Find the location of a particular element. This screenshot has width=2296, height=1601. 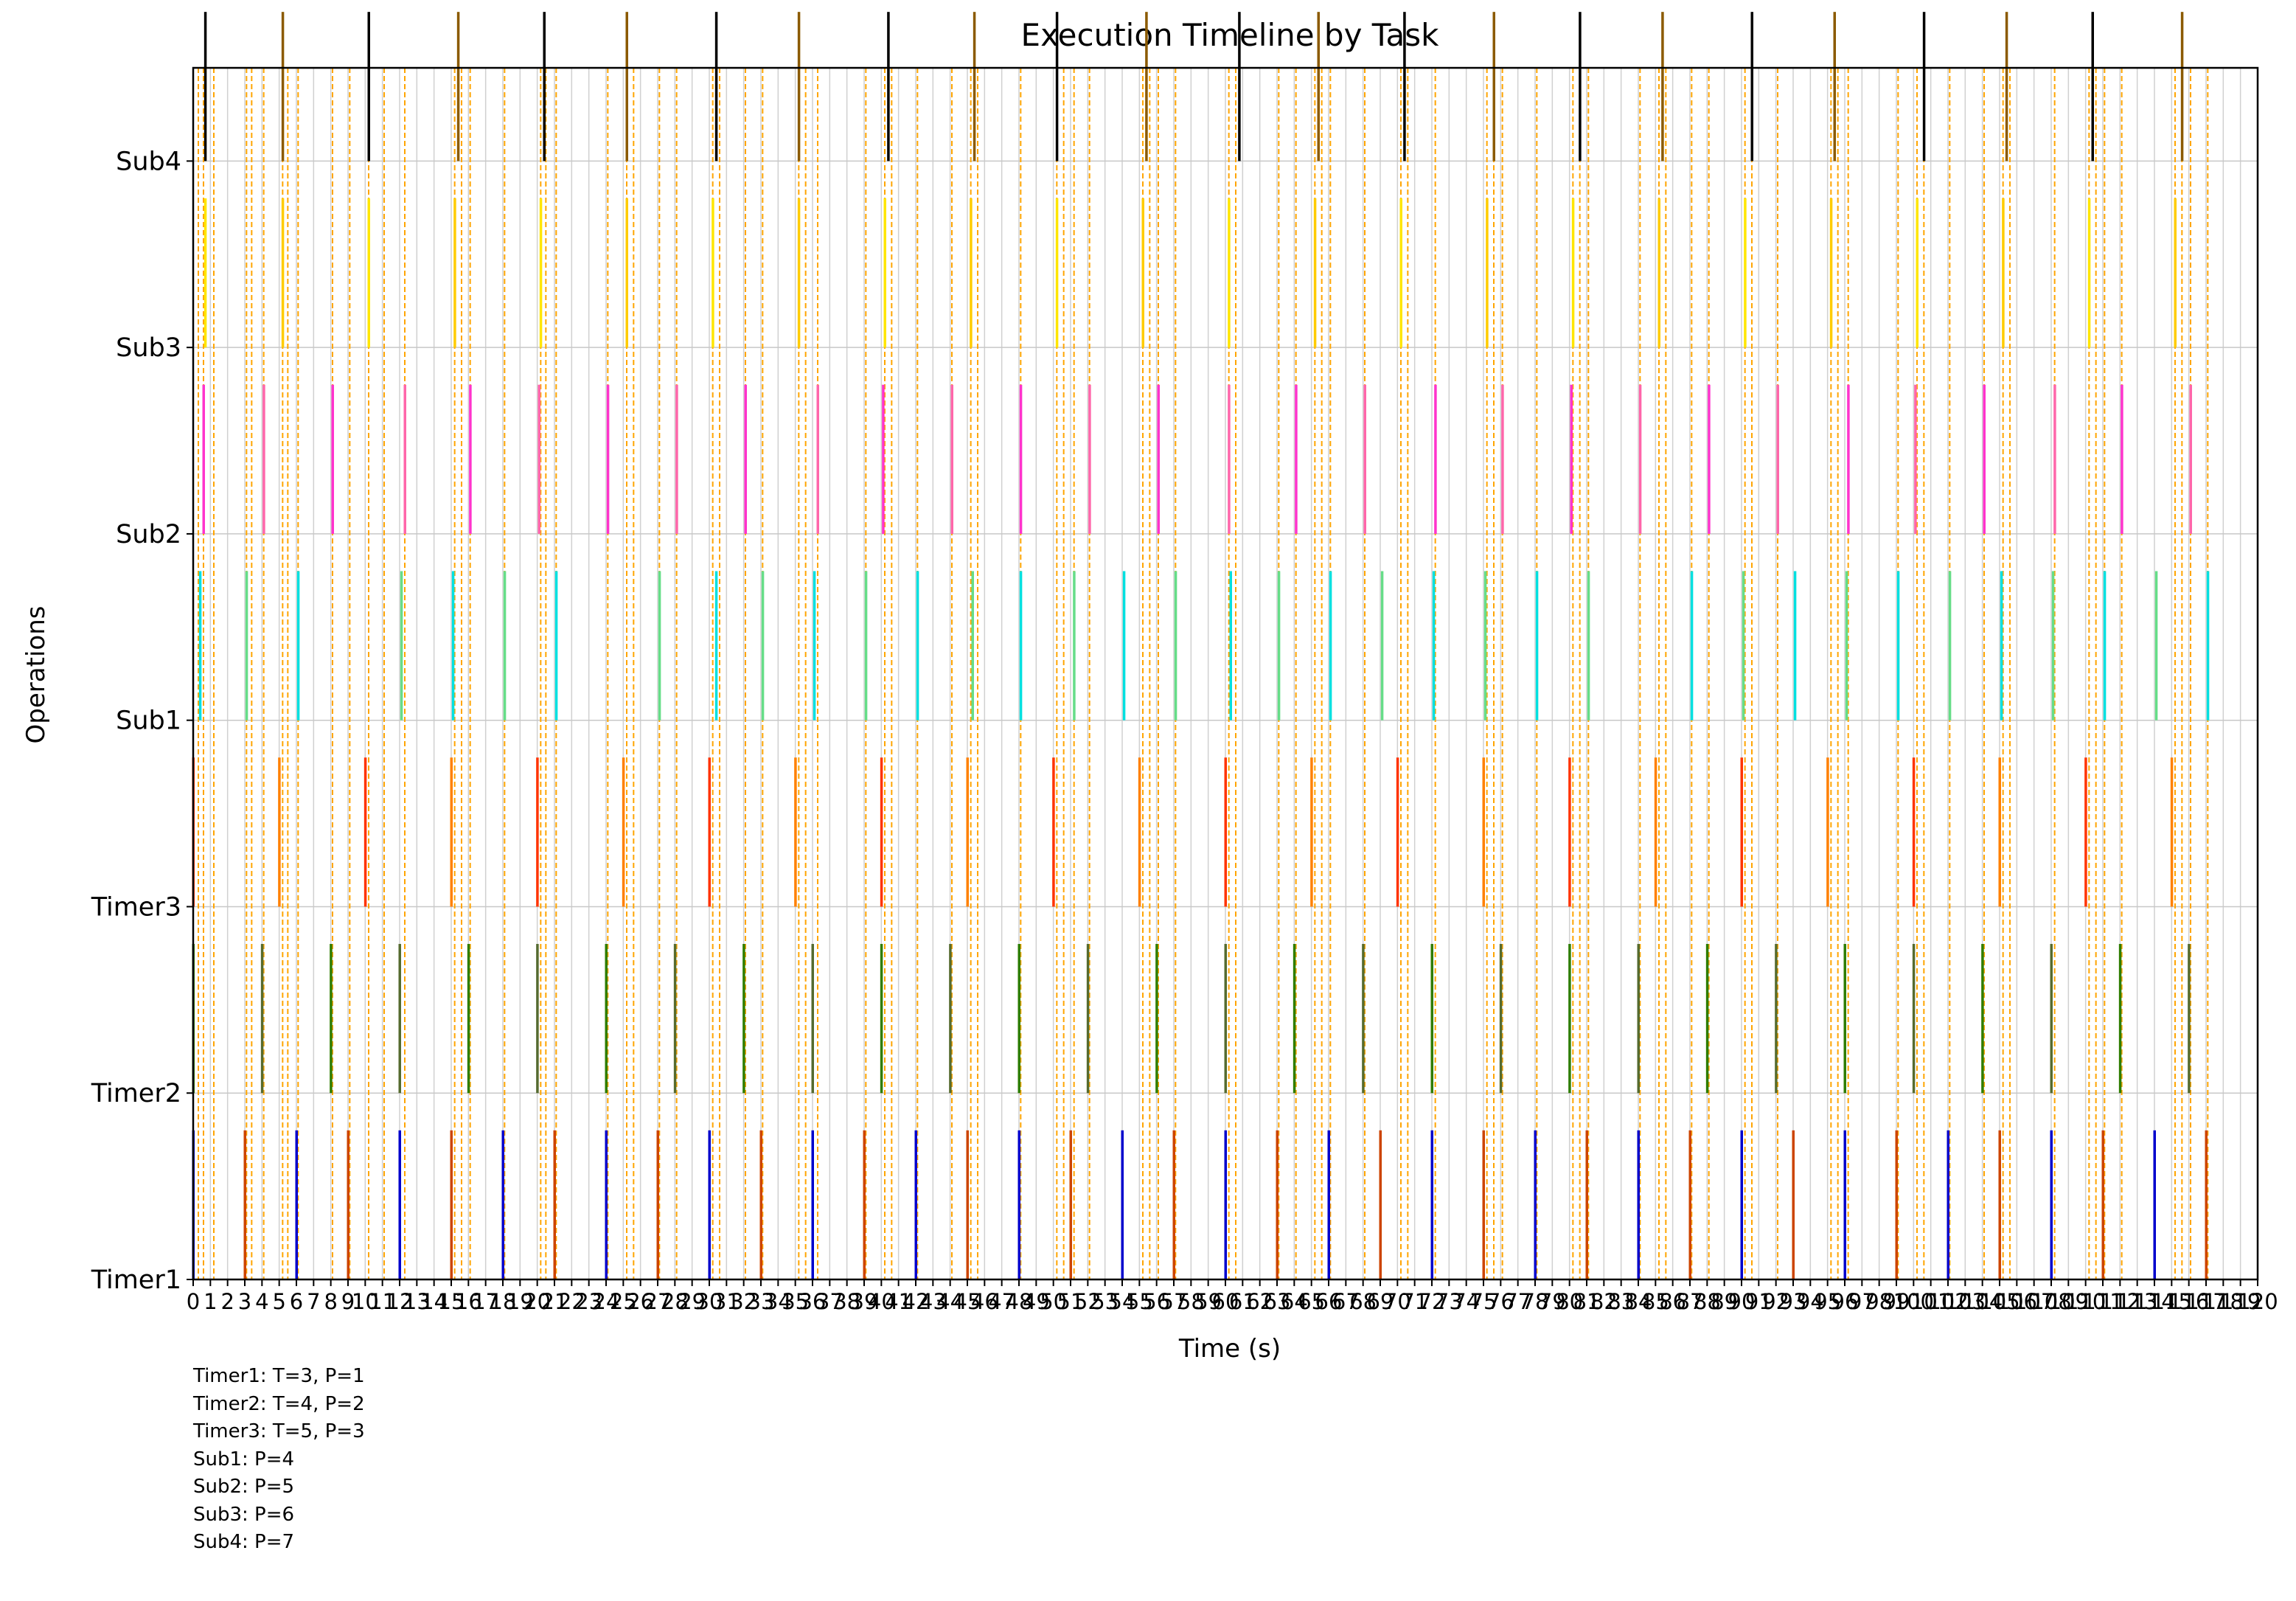

x-tick-label: 5 is located at coordinates (278, 1301).